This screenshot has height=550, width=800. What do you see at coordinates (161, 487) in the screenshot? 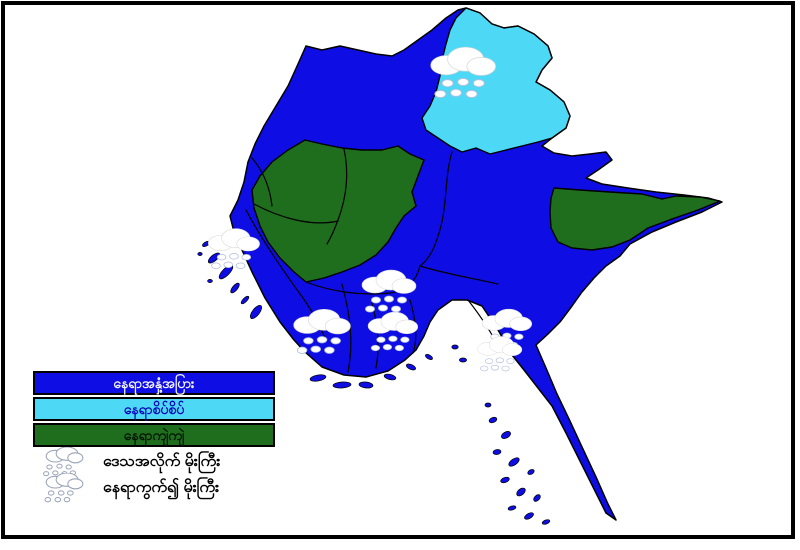
I see `legend-label-isolated-heavy-rain: နေရာကွက်၍ မိုးကြီး` at bounding box center [161, 487].